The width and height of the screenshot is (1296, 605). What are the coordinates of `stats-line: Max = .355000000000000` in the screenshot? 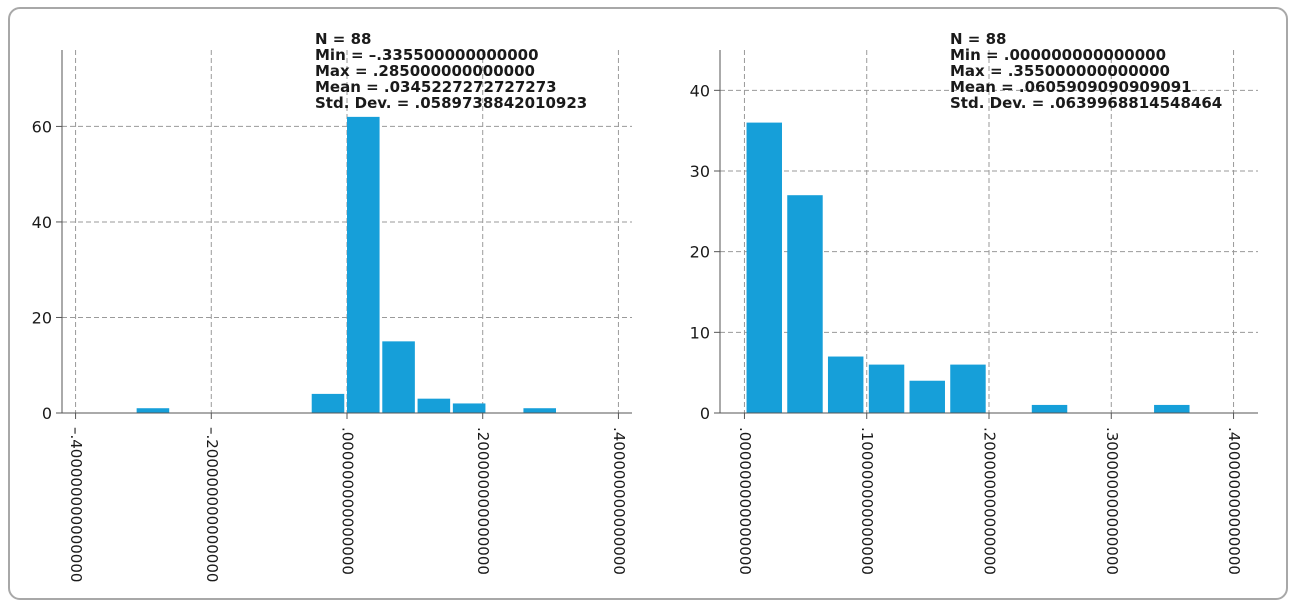 It's located at (1060, 71).